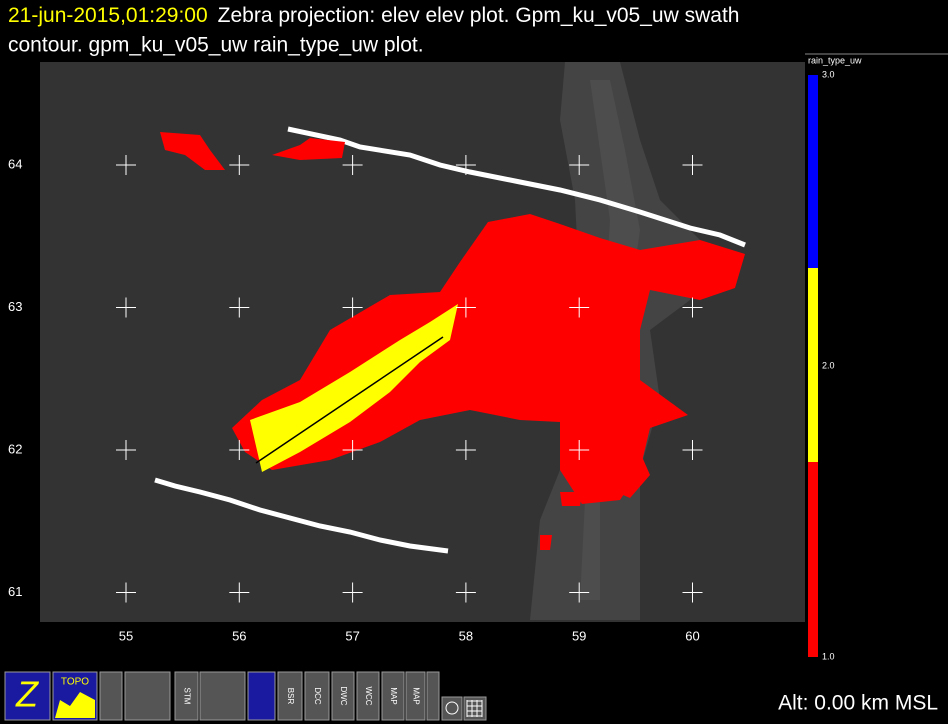 The image size is (948, 724). I want to click on colorbar-label: rain_type_uw, so click(835, 60).